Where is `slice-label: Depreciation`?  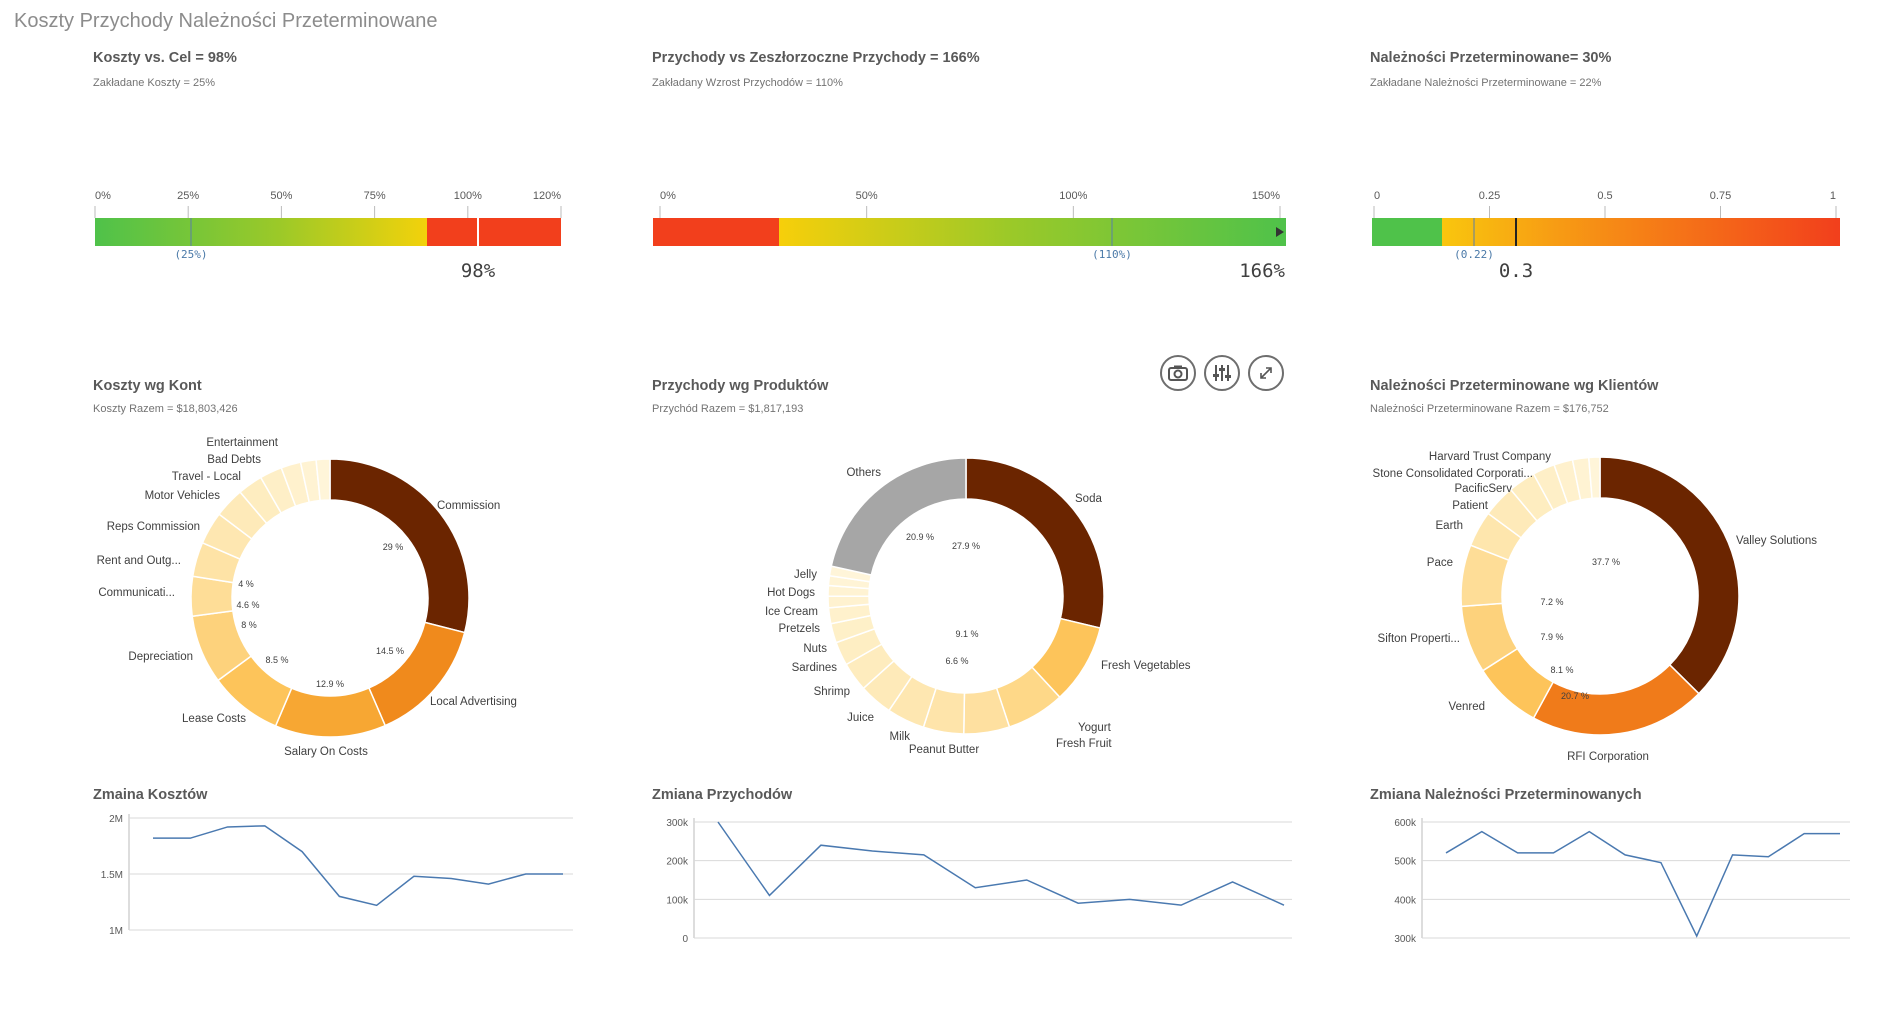
slice-label: Depreciation is located at coordinates (160, 657).